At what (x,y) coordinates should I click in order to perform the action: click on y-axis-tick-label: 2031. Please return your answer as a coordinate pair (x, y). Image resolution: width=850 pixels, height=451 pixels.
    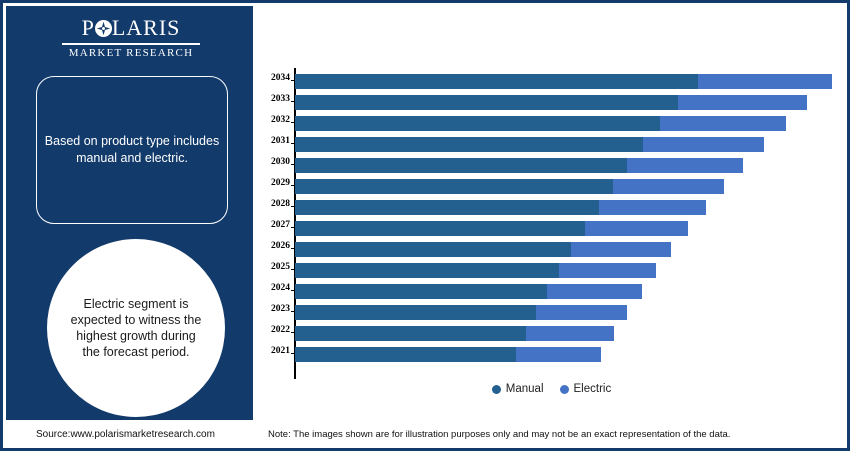
    Looking at the image, I should click on (280, 141).